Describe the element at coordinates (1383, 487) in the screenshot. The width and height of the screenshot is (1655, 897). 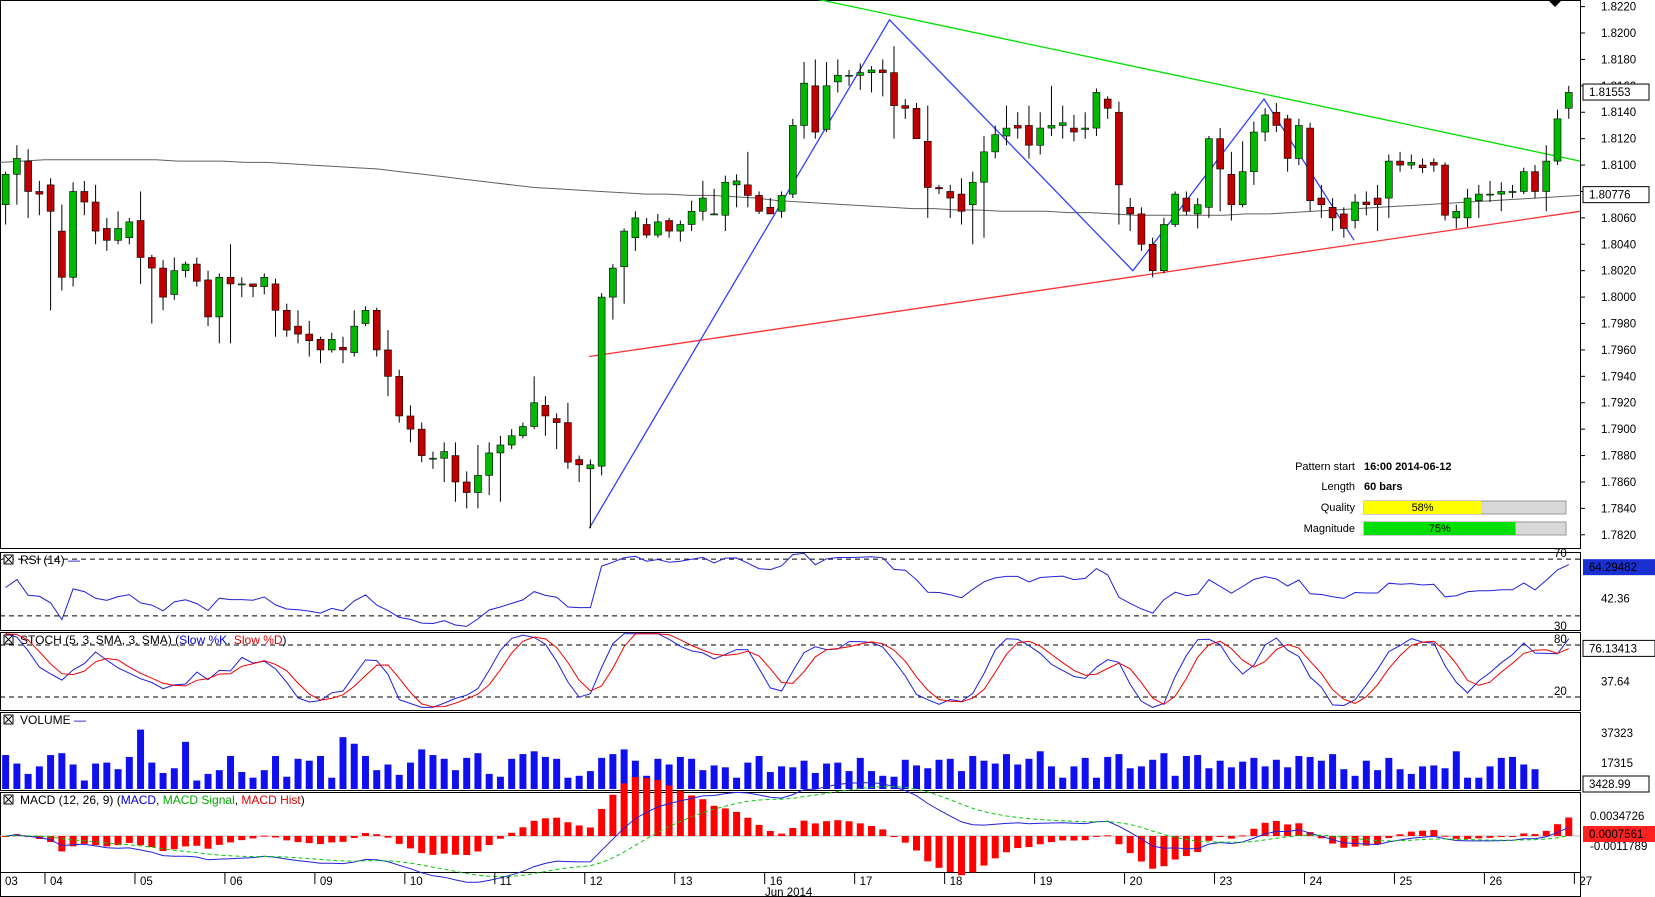
I see `length-value: 60 bars` at that location.